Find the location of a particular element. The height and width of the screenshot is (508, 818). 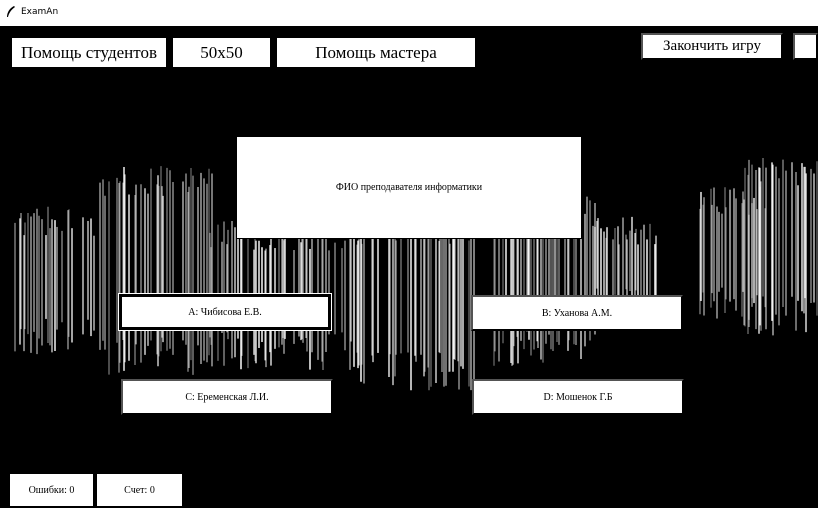

score-counter: Счет: 0 is located at coordinates (139, 490).